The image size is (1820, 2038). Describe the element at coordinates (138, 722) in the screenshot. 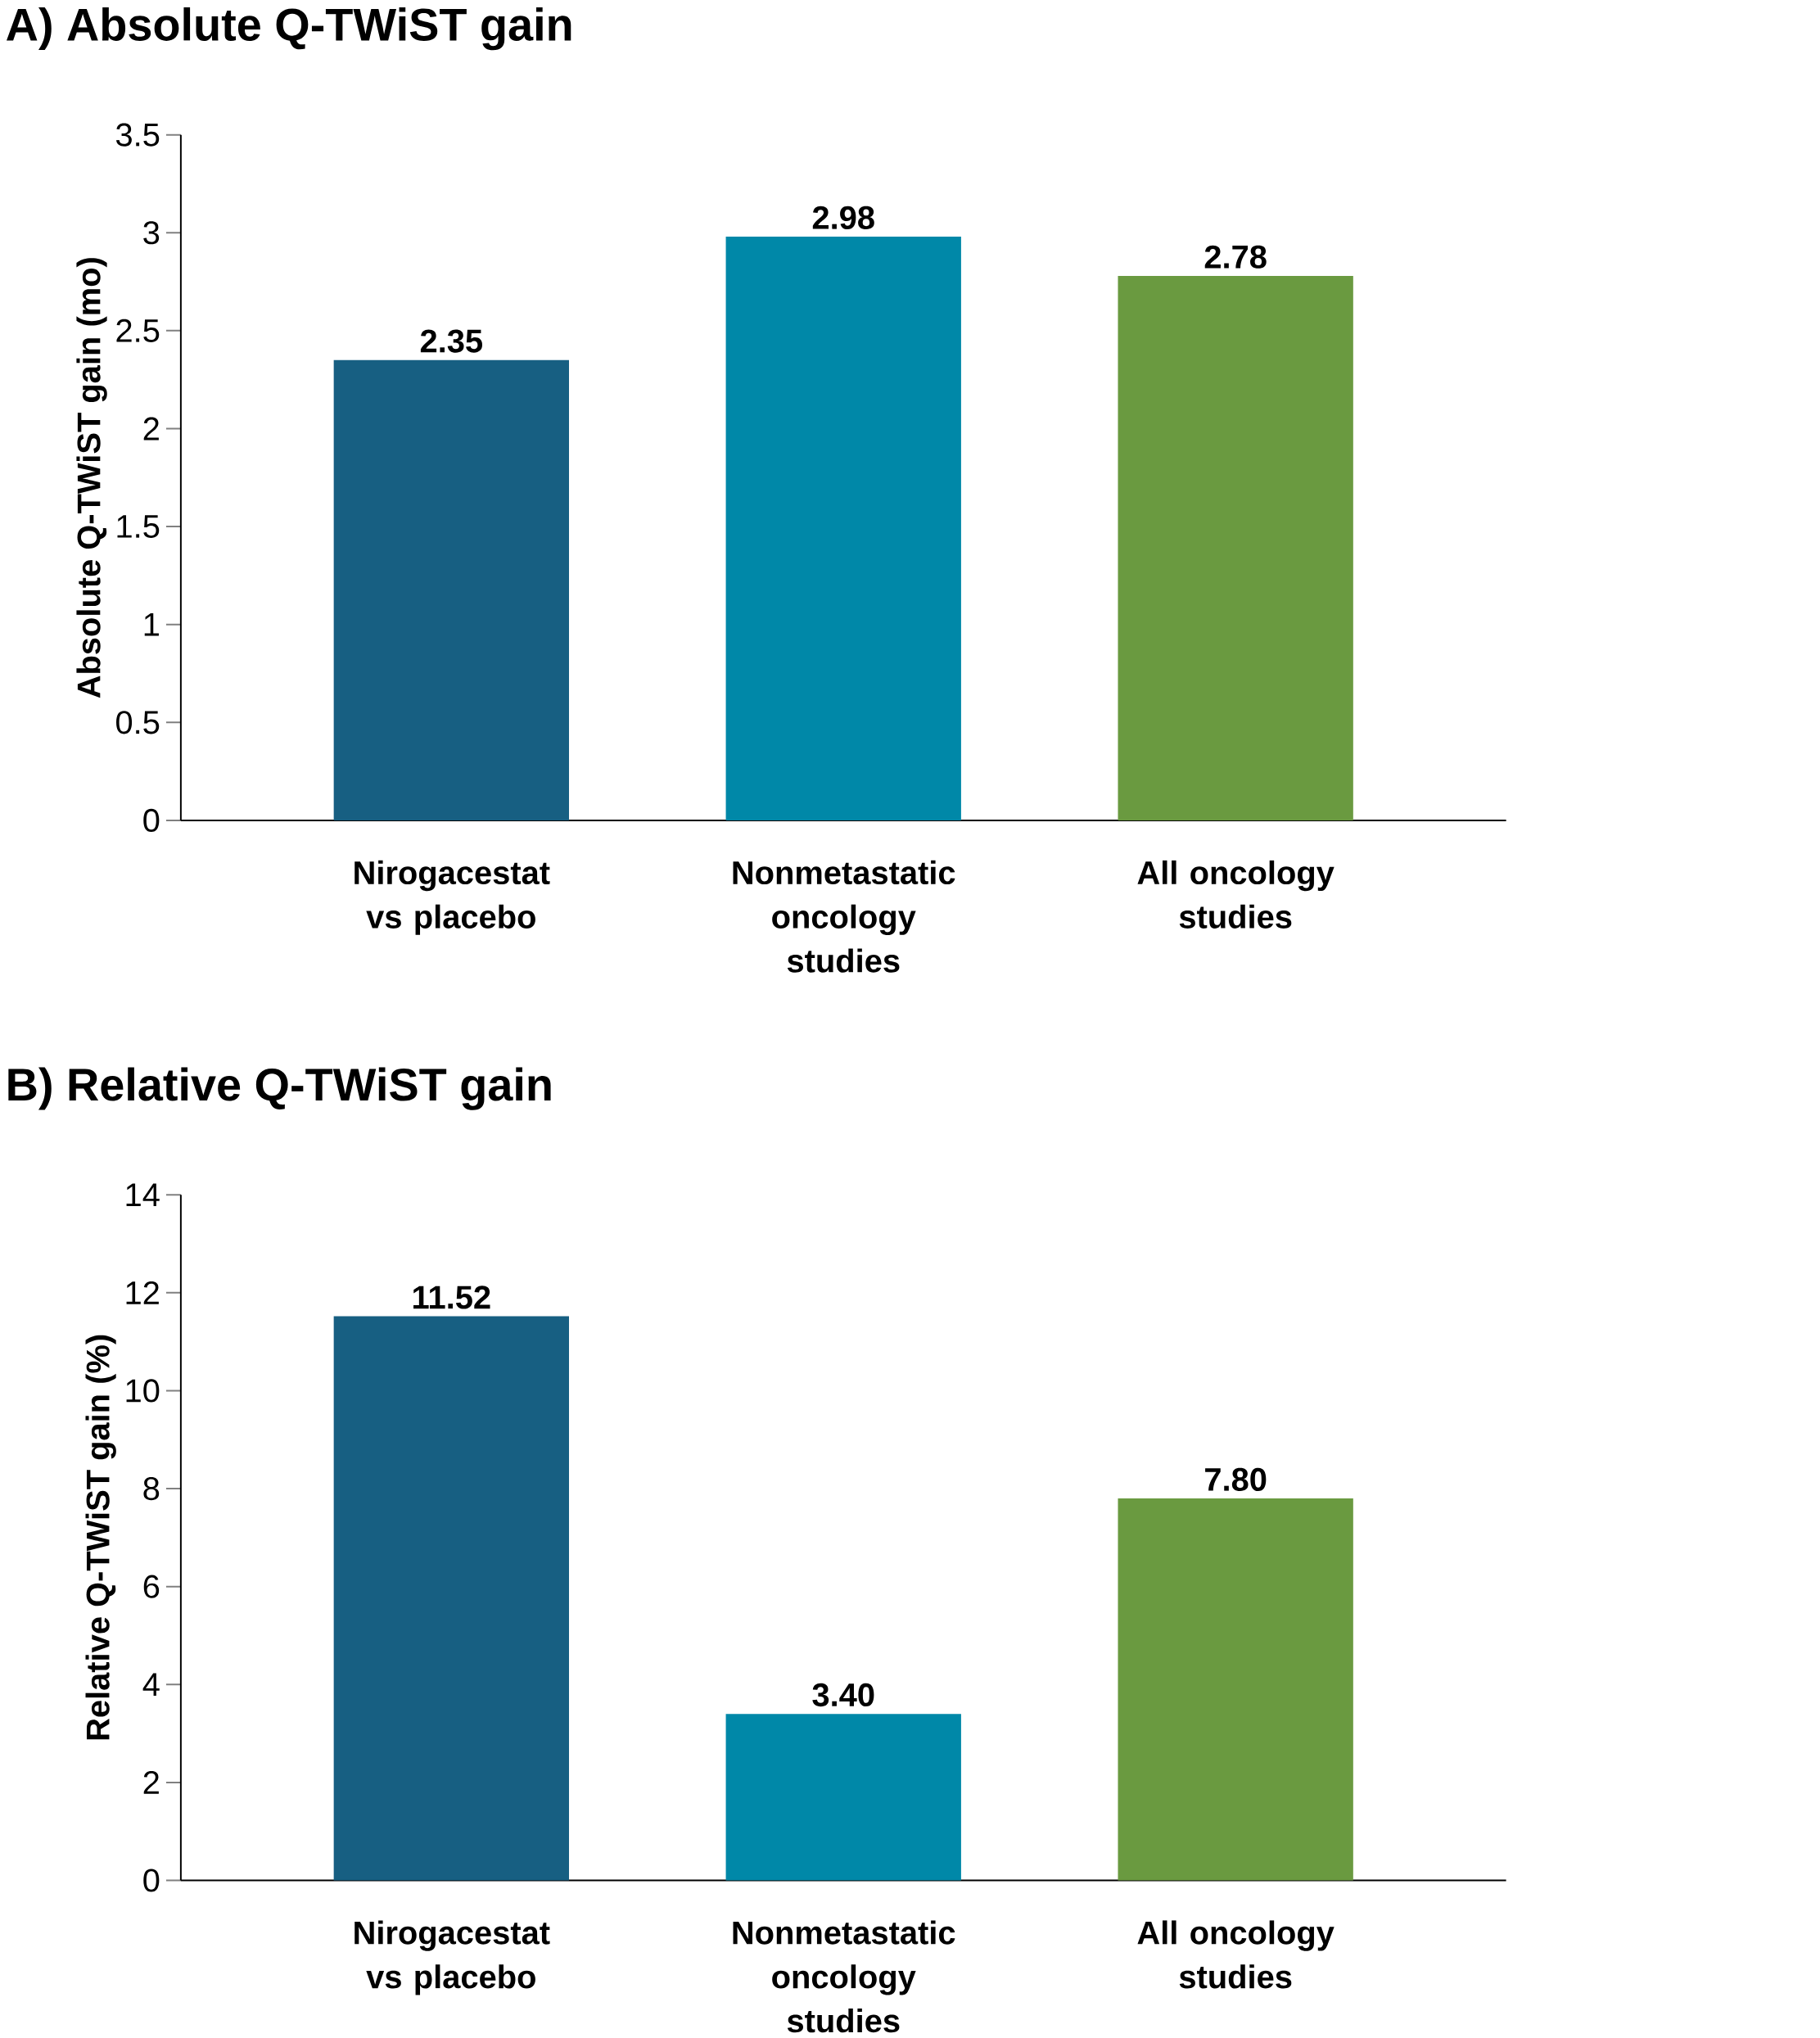

I see `y-tick-label: 0.5` at that location.